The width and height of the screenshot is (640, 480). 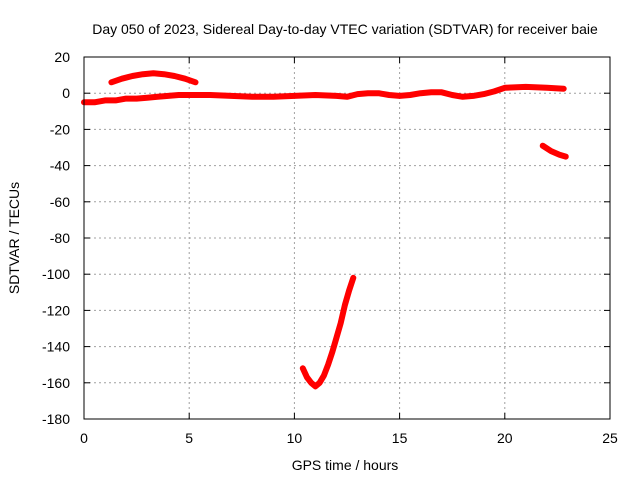 What do you see at coordinates (295, 438) in the screenshot?
I see `x-tick-label: 10` at bounding box center [295, 438].